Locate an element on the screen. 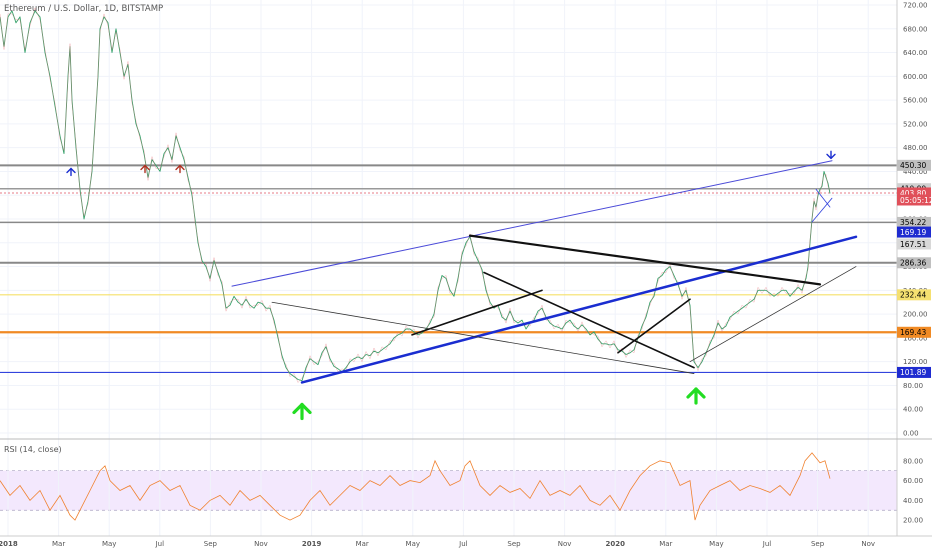 Image resolution: width=932 pixels, height=550 pixels. price-label: 167.51 is located at coordinates (913, 244).